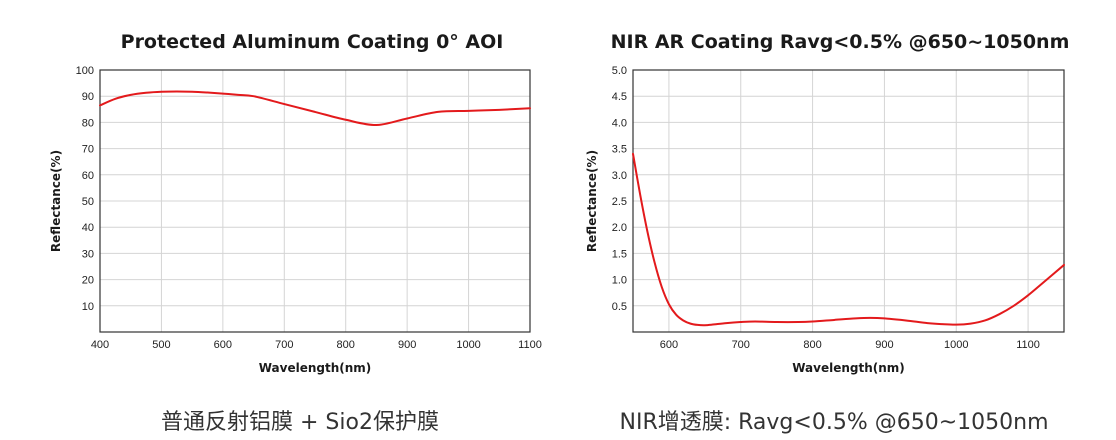 The height and width of the screenshot is (440, 1116). What do you see at coordinates (300, 422) in the screenshot?
I see `caption-left: 普通反射铝膜 + Sio2保护膜` at bounding box center [300, 422].